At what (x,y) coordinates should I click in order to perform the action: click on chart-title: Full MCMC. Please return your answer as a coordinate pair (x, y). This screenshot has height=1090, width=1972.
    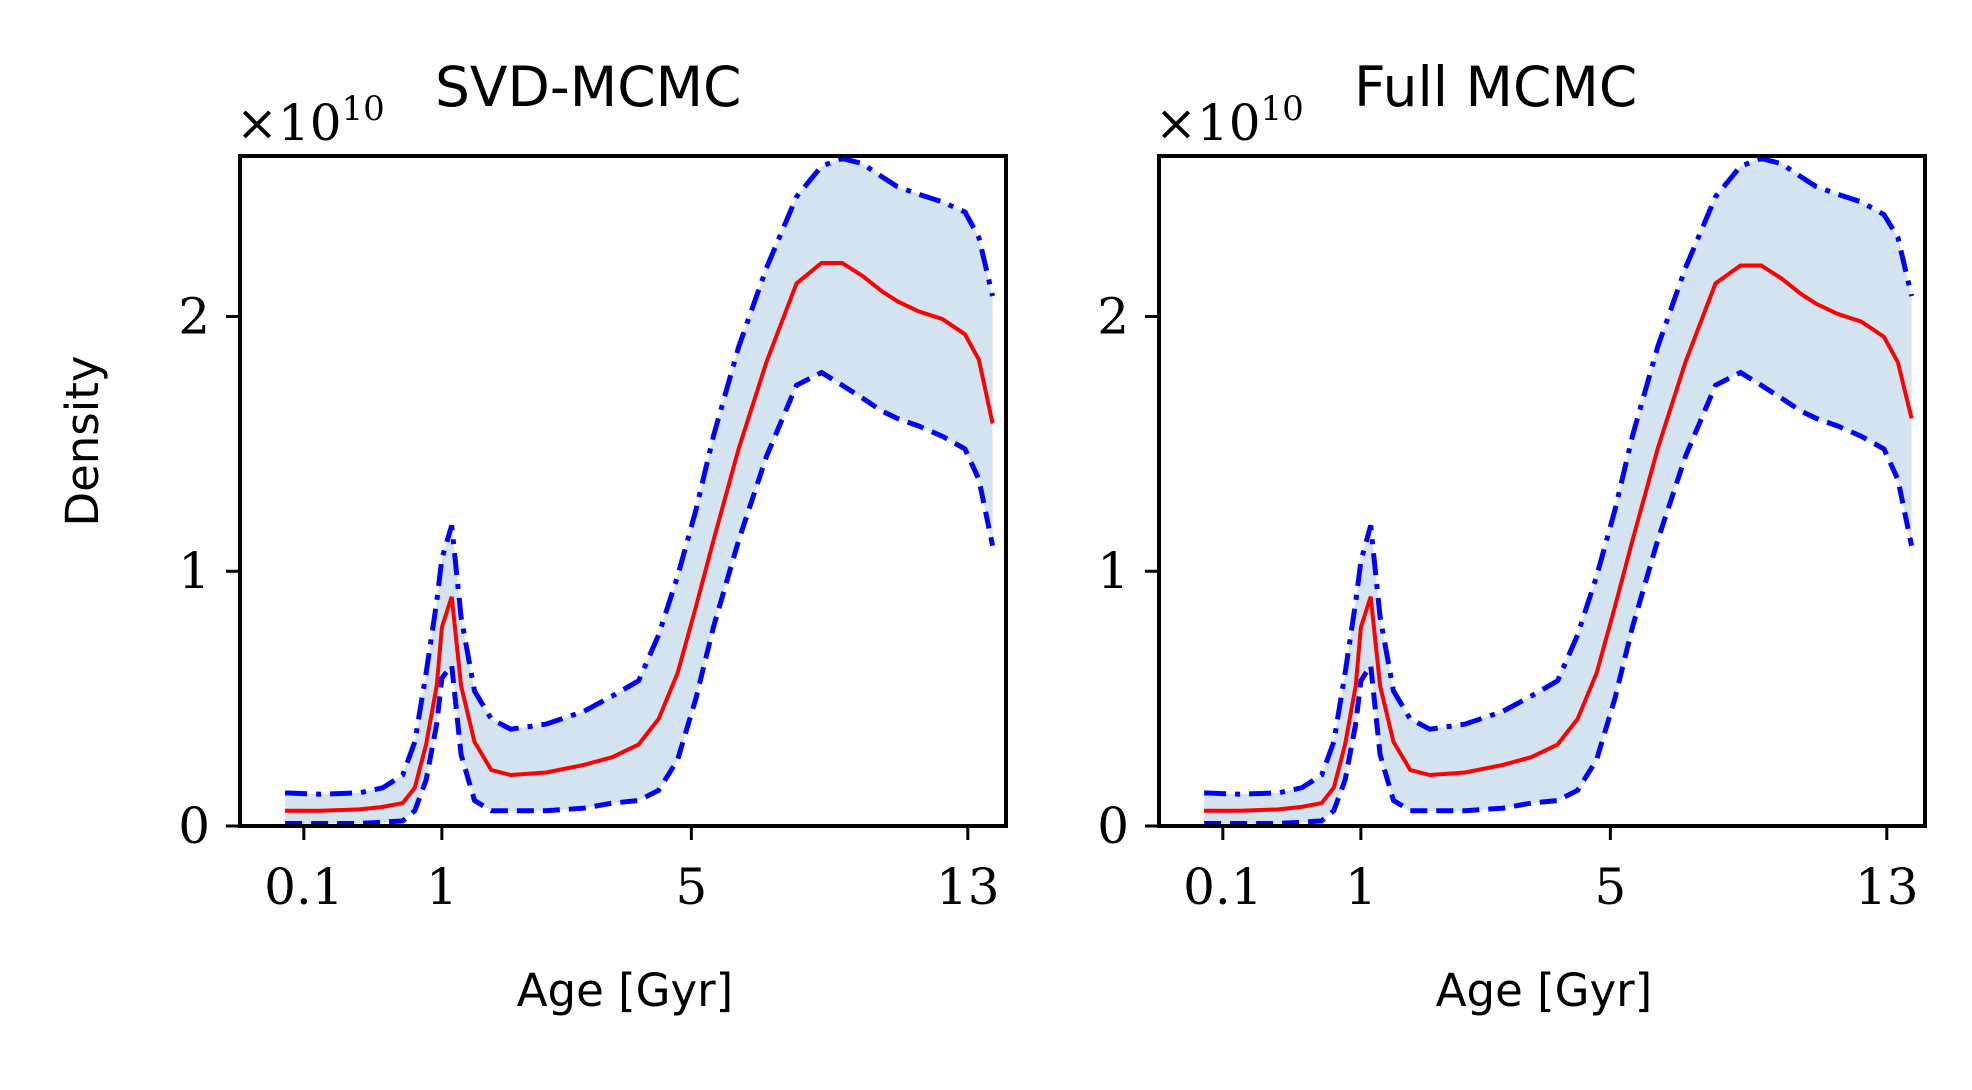
    Looking at the image, I should click on (1495, 87).